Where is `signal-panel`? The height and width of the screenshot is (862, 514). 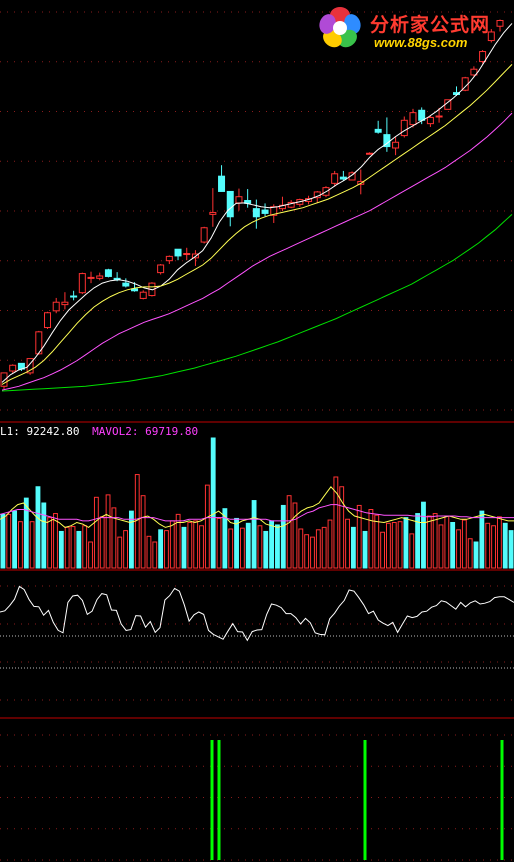
signal-panel is located at coordinates (357, 800).